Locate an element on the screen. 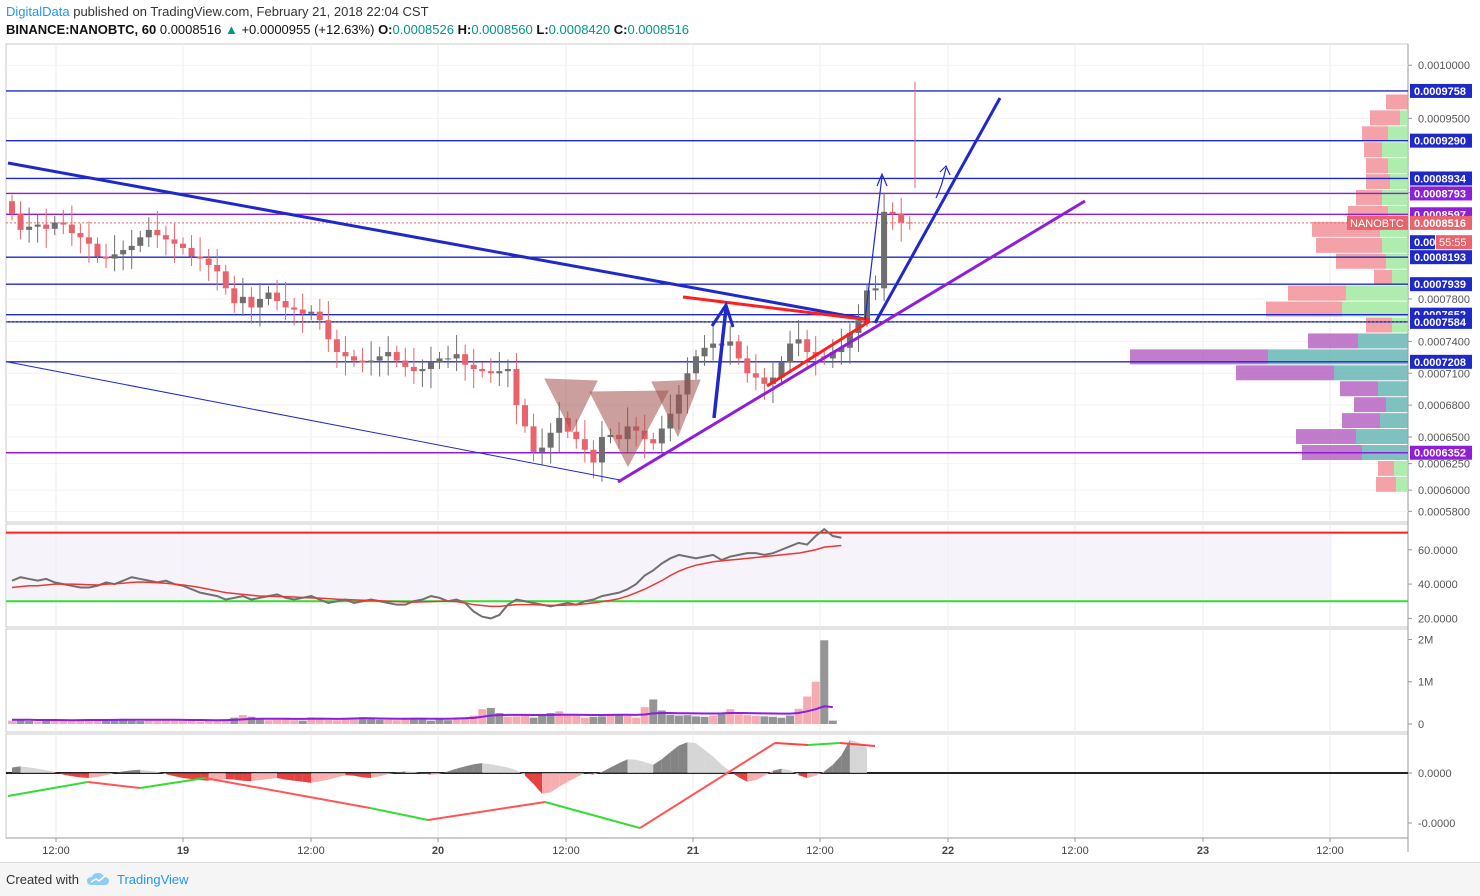  volume-tick-label: 0 is located at coordinates (1421, 725).